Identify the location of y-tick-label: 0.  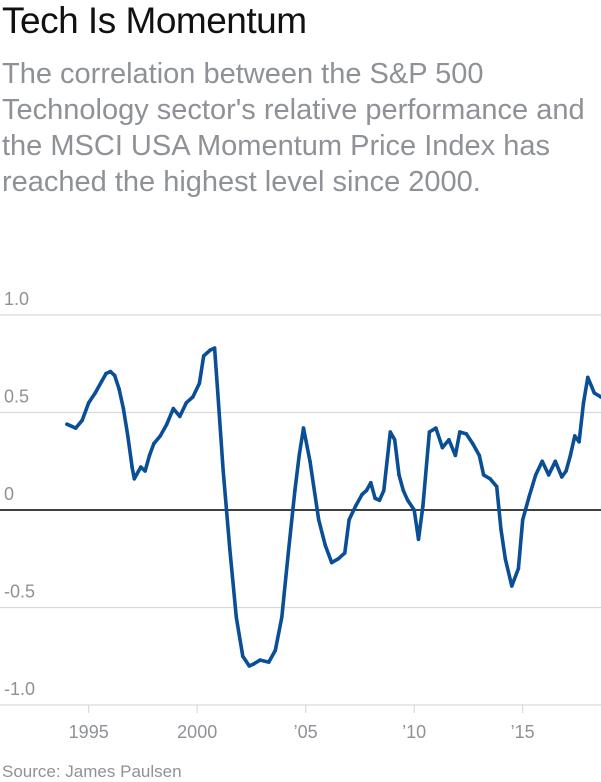
(9, 494).